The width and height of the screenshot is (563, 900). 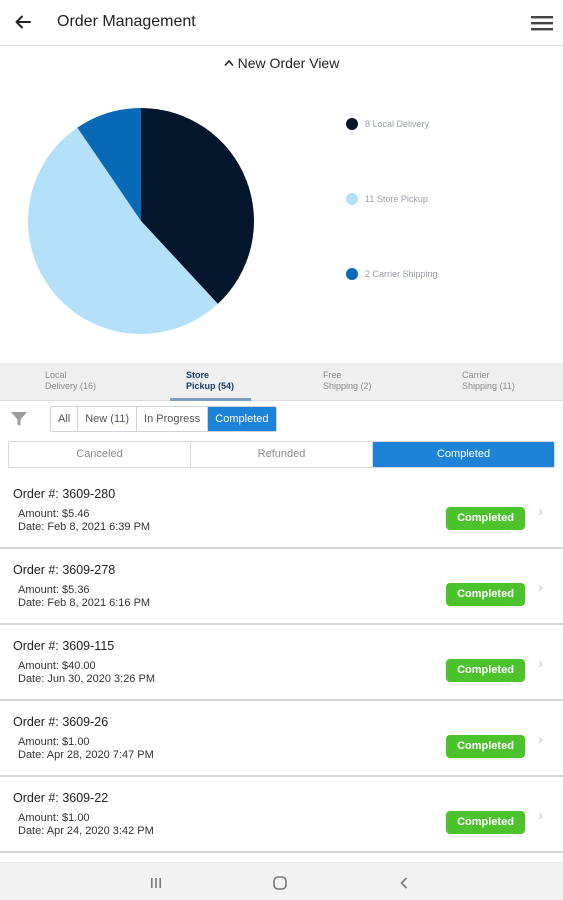 I want to click on pie-slice-carrier-shipping, so click(x=109, y=164).